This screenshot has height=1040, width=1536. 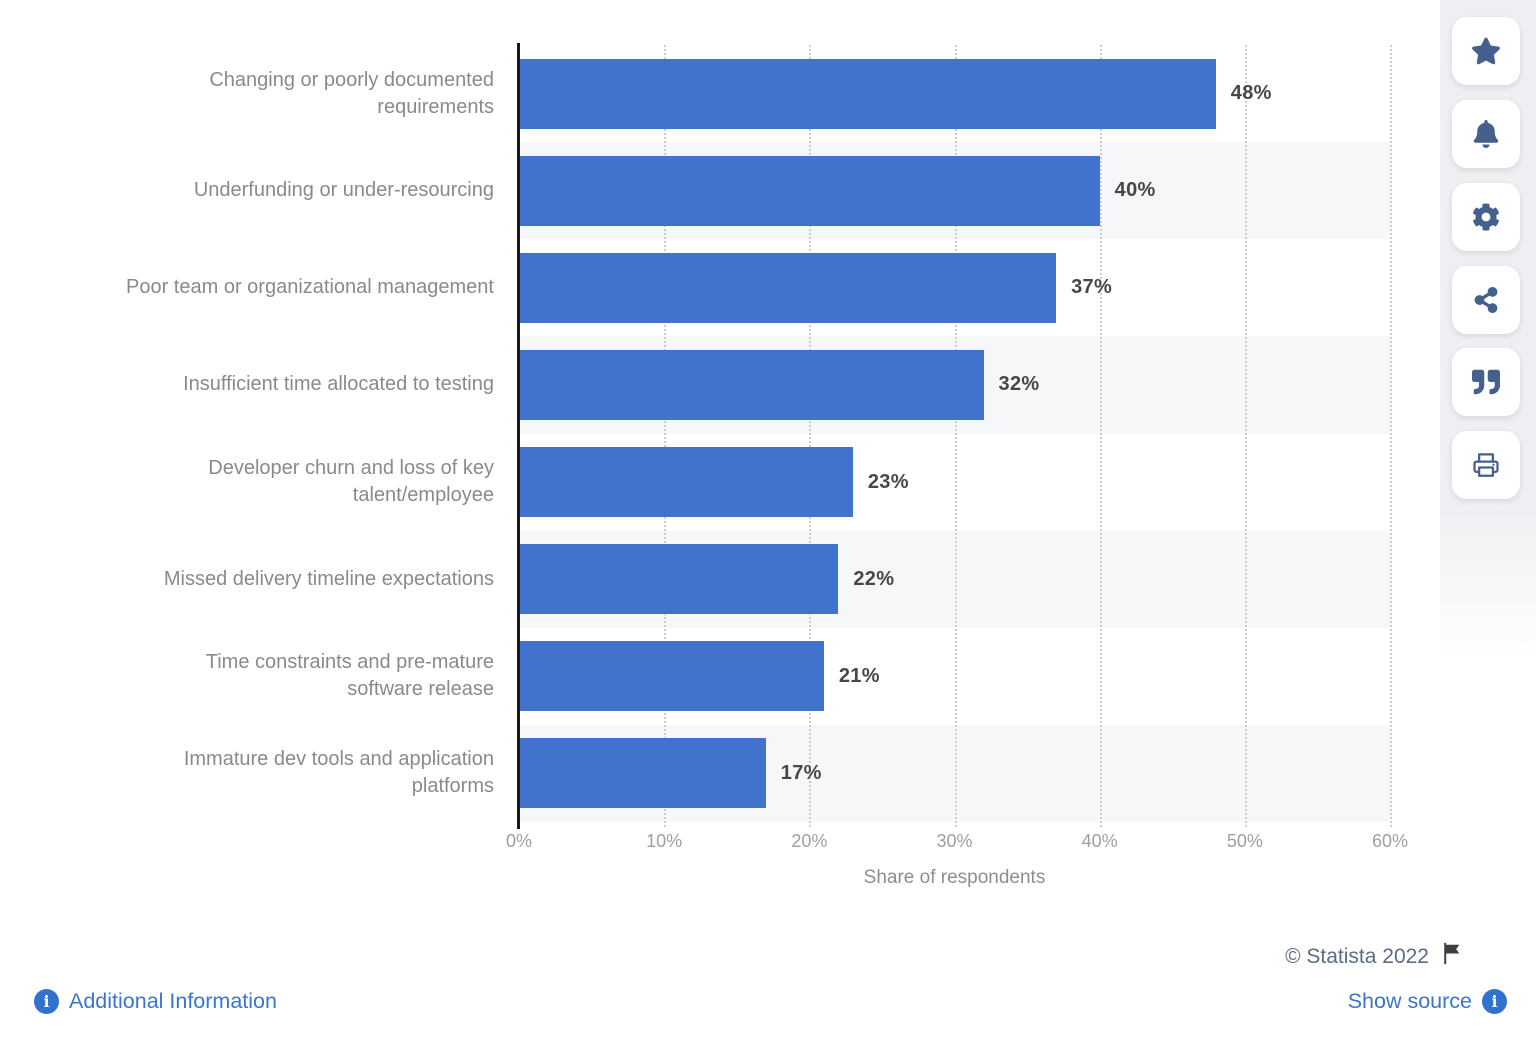 I want to click on star-icon, so click(x=1486, y=51).